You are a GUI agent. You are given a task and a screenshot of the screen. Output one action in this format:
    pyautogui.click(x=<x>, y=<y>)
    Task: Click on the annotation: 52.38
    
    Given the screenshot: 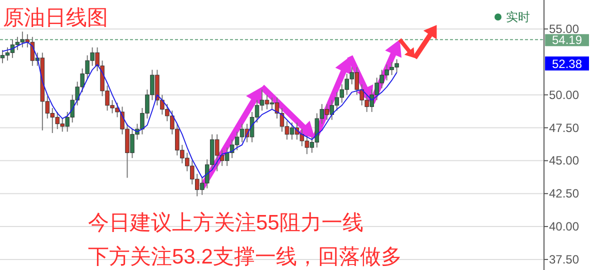 What is the action you would take?
    pyautogui.click(x=567, y=63)
    